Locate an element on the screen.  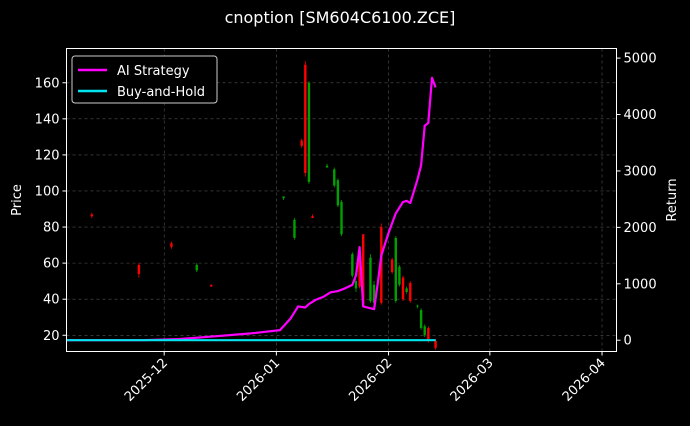
legend-frame is located at coordinates (144, 79).